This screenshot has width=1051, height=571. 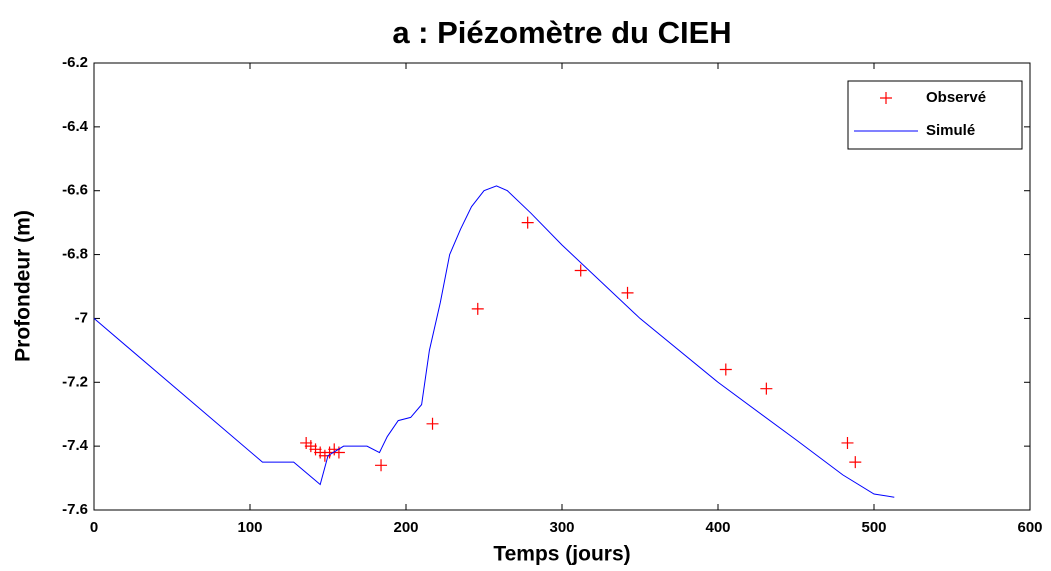 What do you see at coordinates (75, 190) in the screenshot?
I see `y-tick-label: -6.6` at bounding box center [75, 190].